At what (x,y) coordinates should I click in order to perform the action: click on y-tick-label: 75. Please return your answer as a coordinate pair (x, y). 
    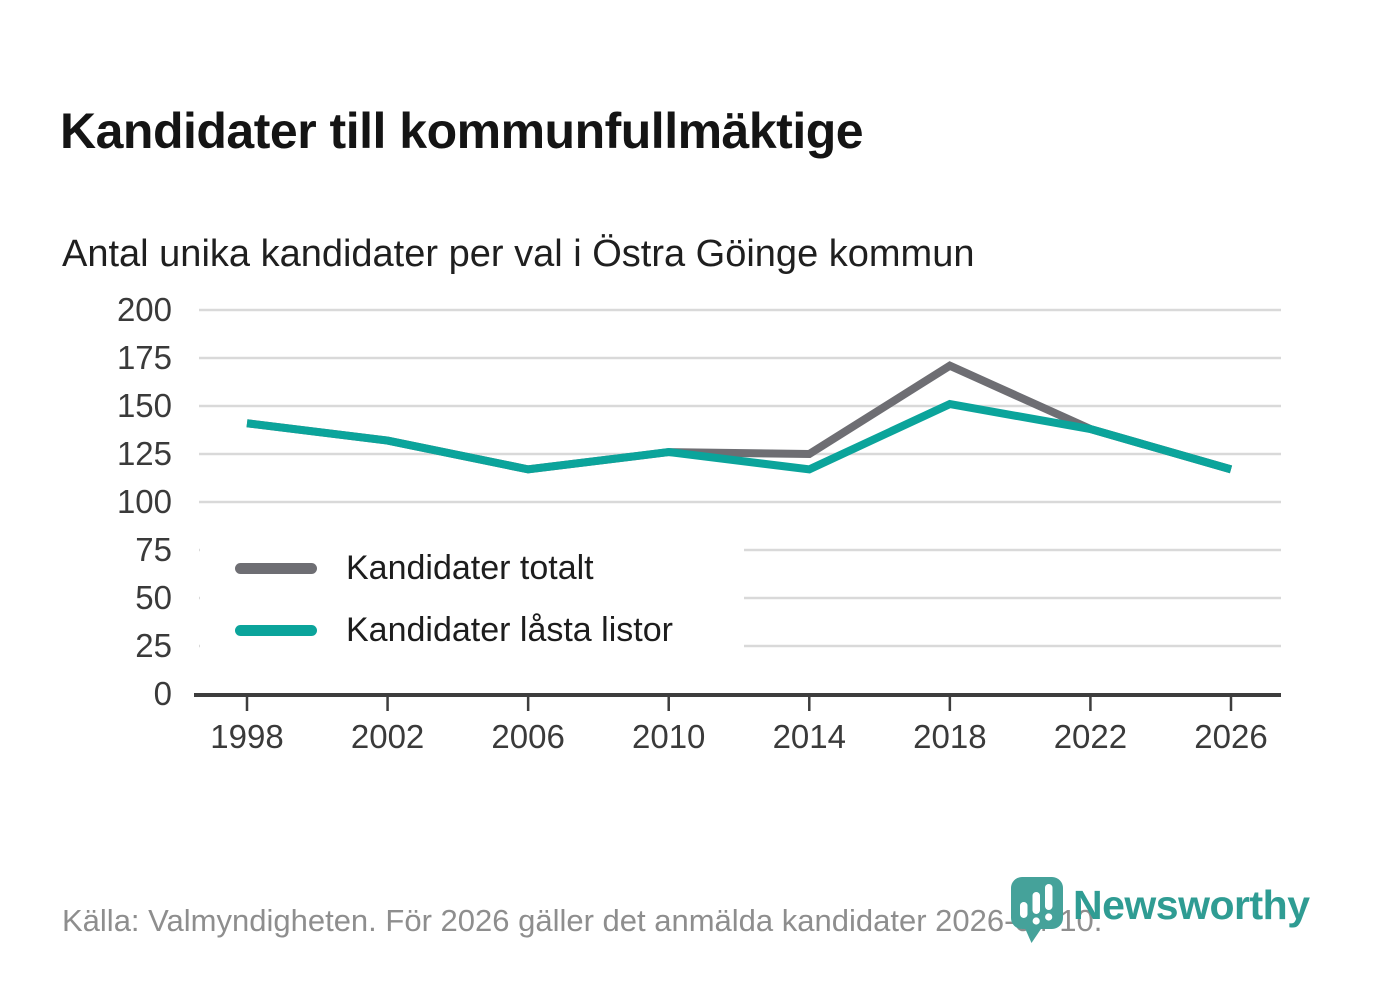
    Looking at the image, I should click on (153, 549).